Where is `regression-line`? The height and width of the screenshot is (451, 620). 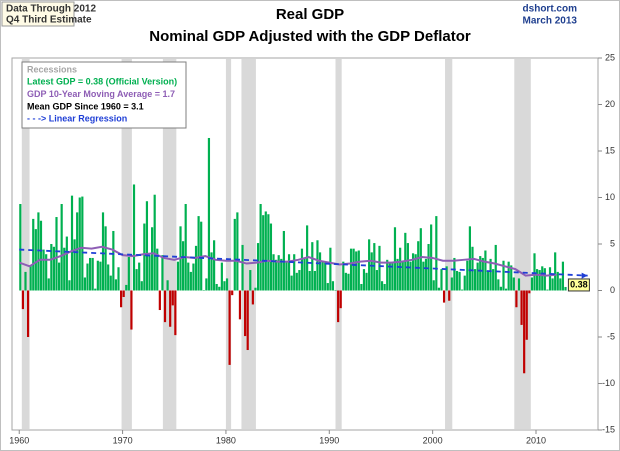
regression-line is located at coordinates (303, 262).